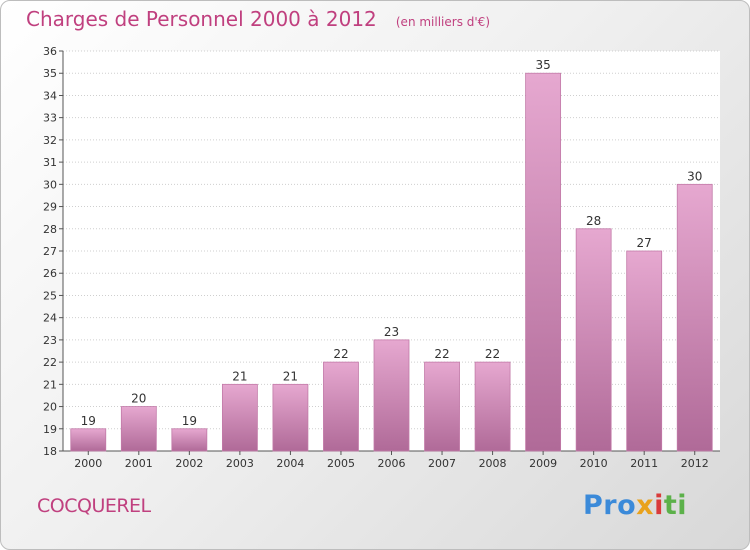 This screenshot has height=550, width=750. What do you see at coordinates (659, 505) in the screenshot?
I see `brand-part-3: i` at bounding box center [659, 505].